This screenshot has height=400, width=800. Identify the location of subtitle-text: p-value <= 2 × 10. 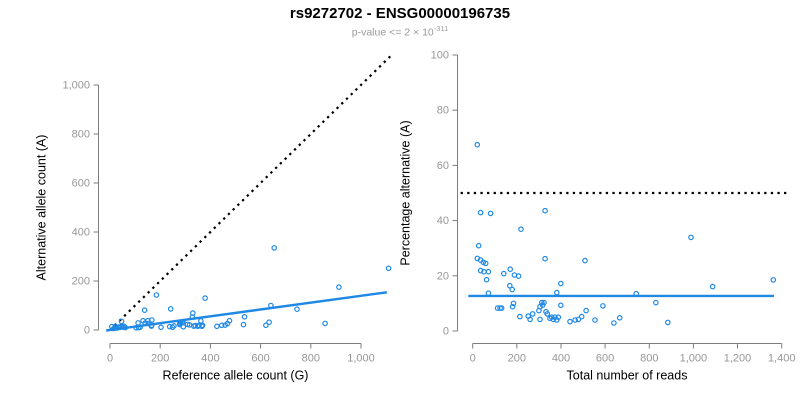
(392, 32).